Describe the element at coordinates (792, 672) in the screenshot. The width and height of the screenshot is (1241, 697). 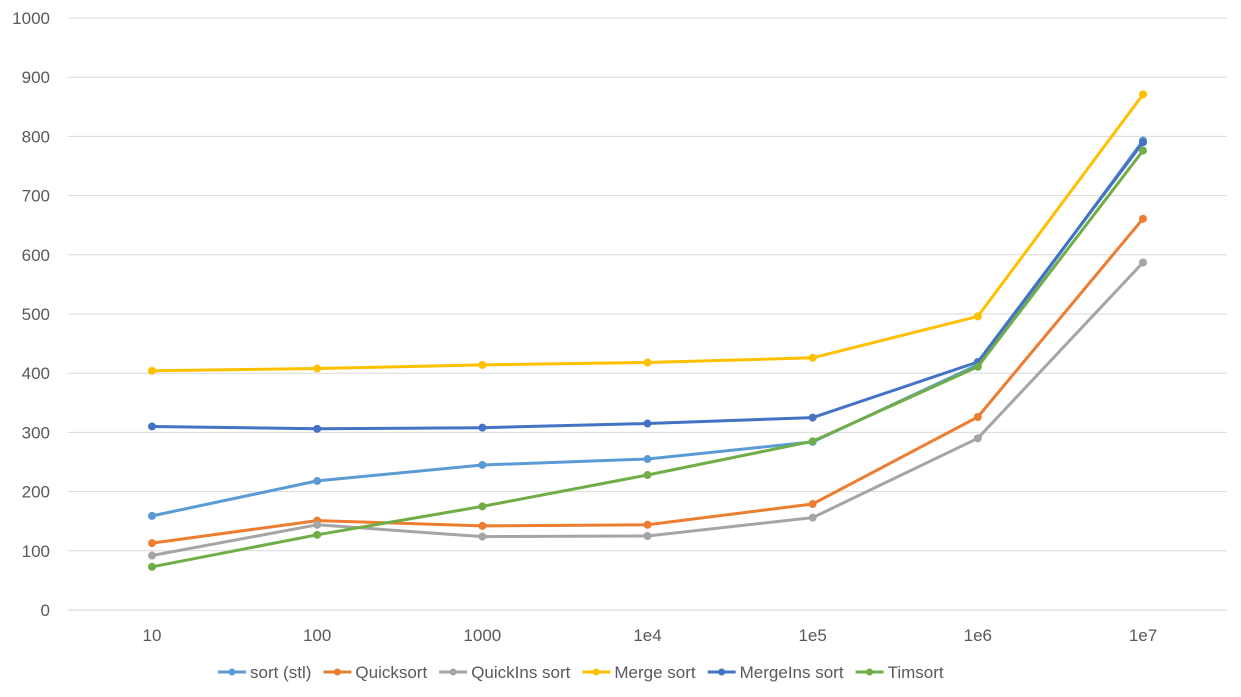
I see `legend-label: MergeIns sort` at that location.